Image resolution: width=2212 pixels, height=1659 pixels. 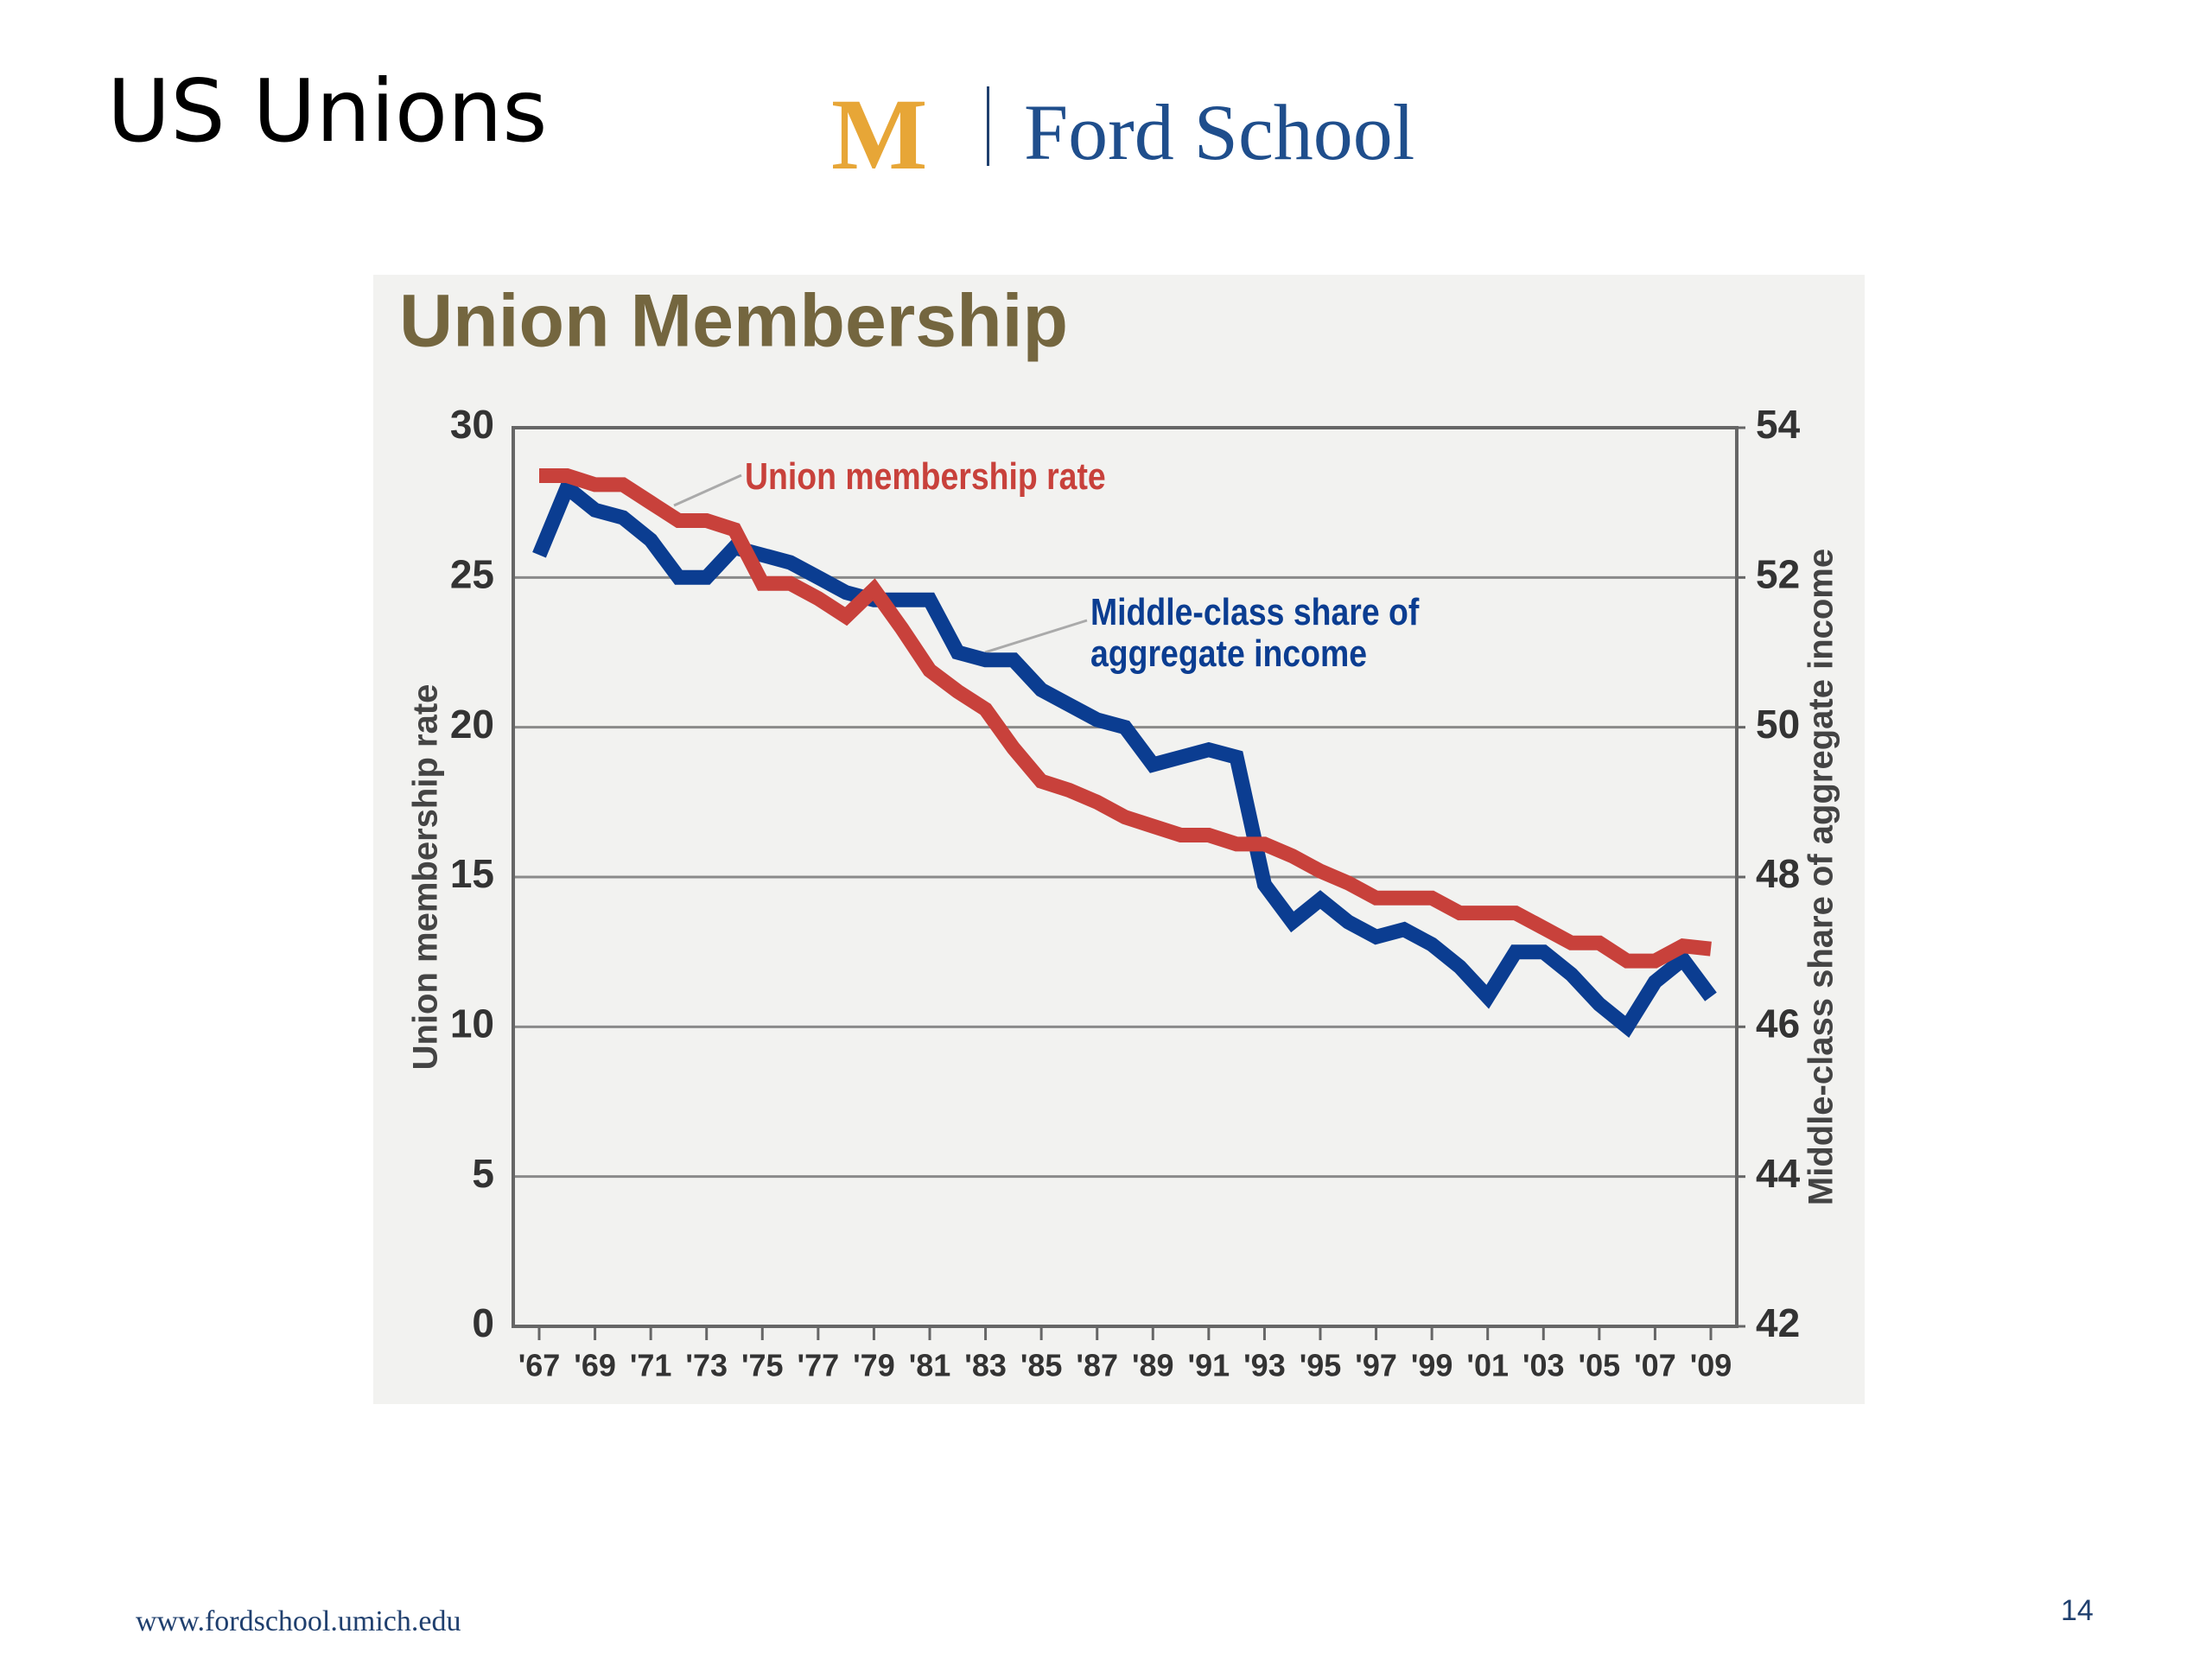 What do you see at coordinates (819, 1365) in the screenshot?
I see `x-tick-label: '77` at bounding box center [819, 1365].